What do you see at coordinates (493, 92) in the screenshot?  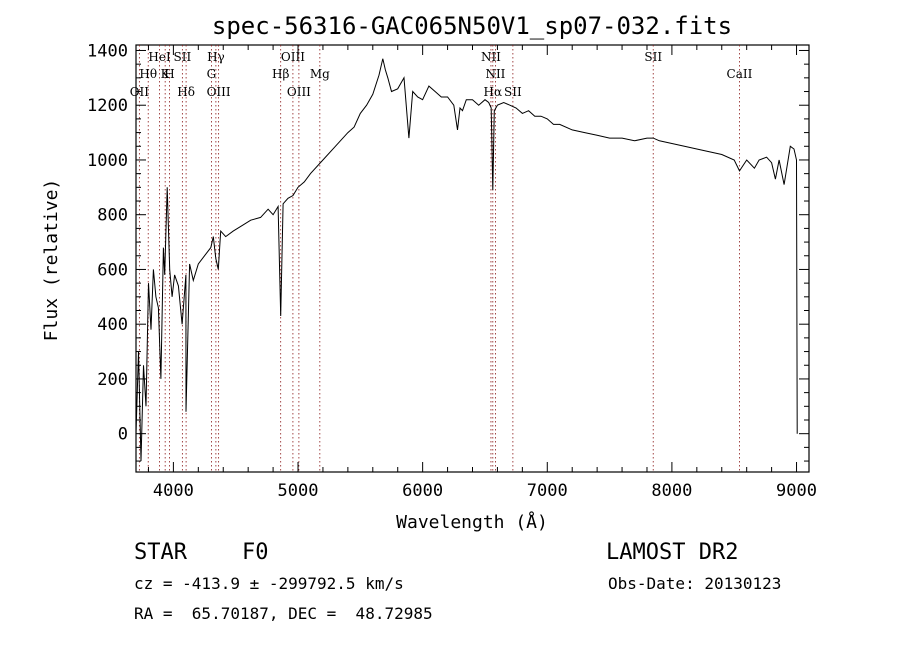 I see `line-marker-label: Hα` at bounding box center [493, 92].